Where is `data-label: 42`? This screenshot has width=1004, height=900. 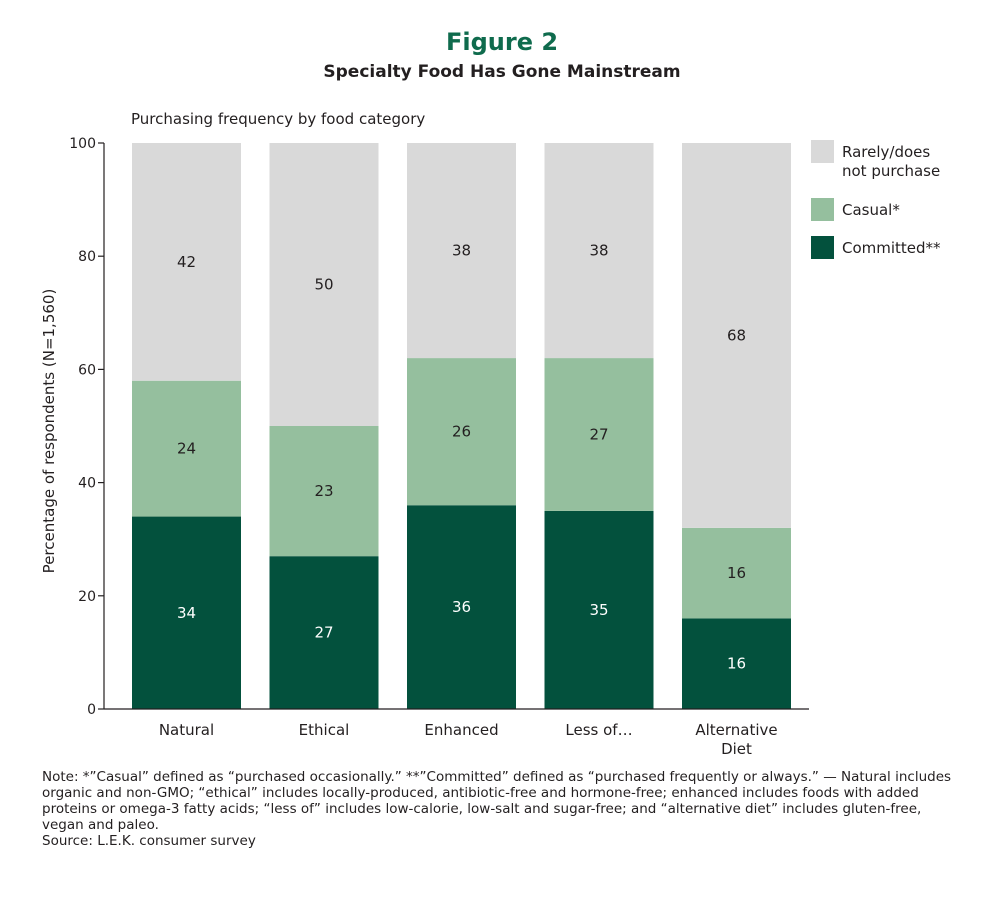
data-label: 42 is located at coordinates (186, 262).